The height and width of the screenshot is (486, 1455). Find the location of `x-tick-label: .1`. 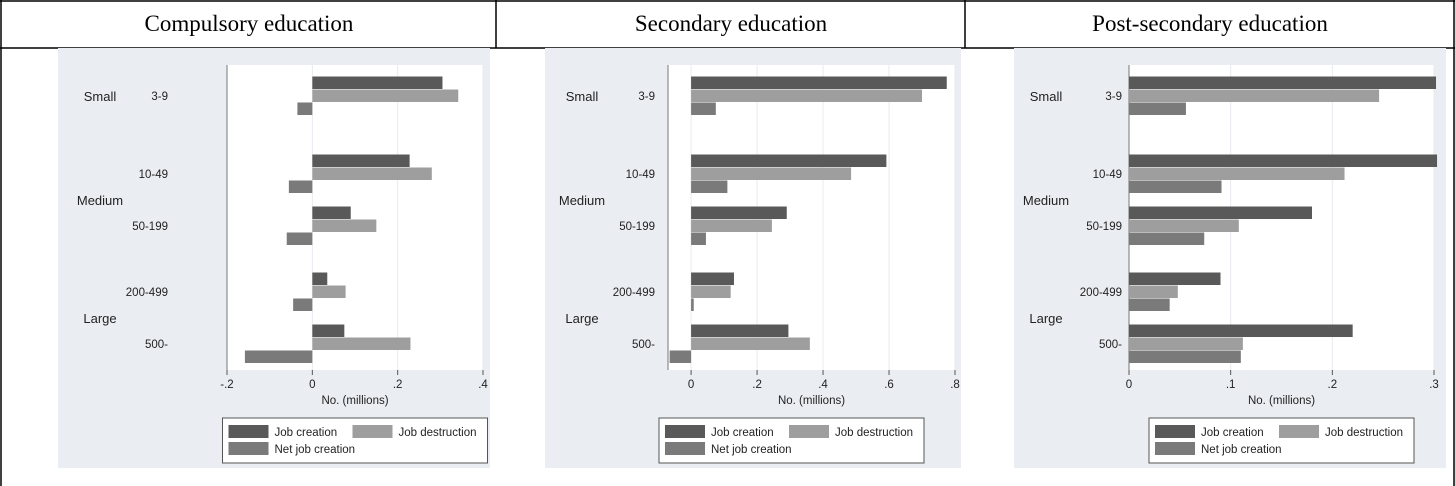

x-tick-label: .1 is located at coordinates (1231, 385).